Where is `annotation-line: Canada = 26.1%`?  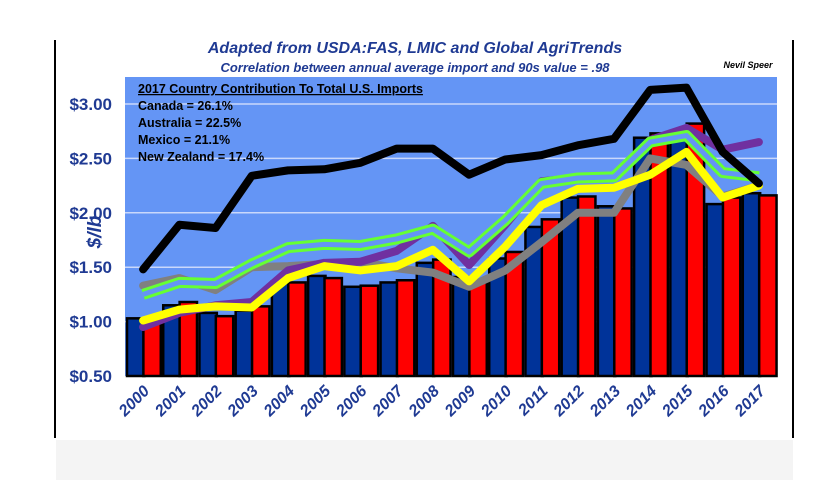 annotation-line: Canada = 26.1% is located at coordinates (185, 106).